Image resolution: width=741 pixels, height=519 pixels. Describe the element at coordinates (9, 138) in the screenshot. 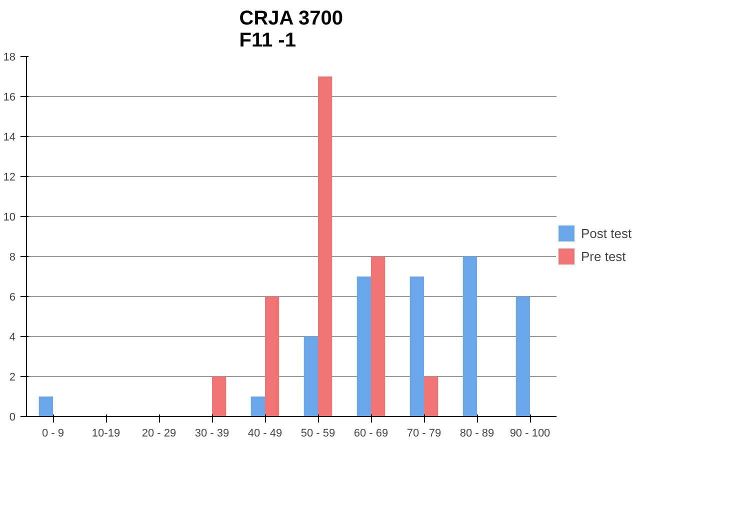

I see `y-tick-label: 14` at that location.